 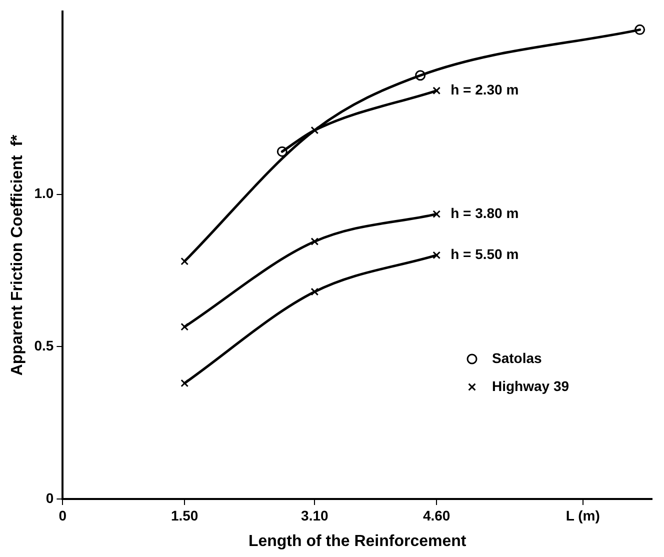 I want to click on x-tick-label: 3.10, so click(x=314, y=515).